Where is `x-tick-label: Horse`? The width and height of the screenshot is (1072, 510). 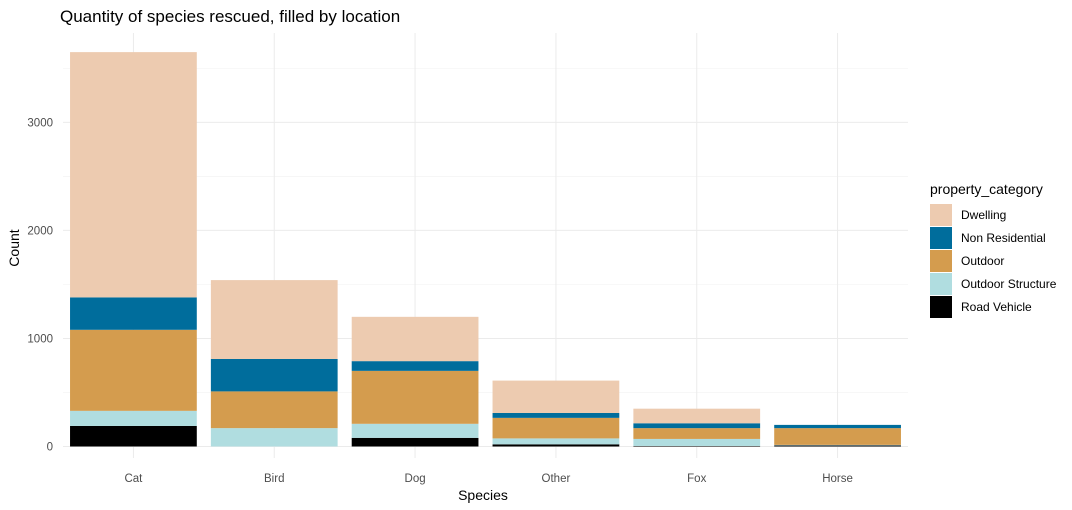
x-tick-label: Horse is located at coordinates (837, 479).